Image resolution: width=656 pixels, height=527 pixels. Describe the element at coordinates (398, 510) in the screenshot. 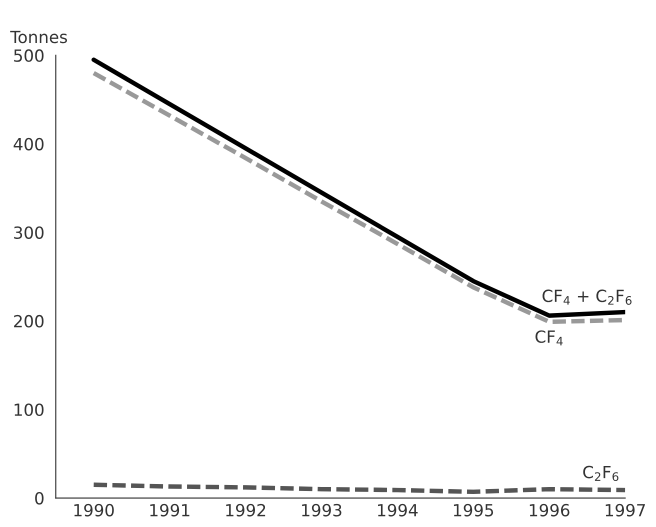

I see `x-tick-label: 1994` at that location.